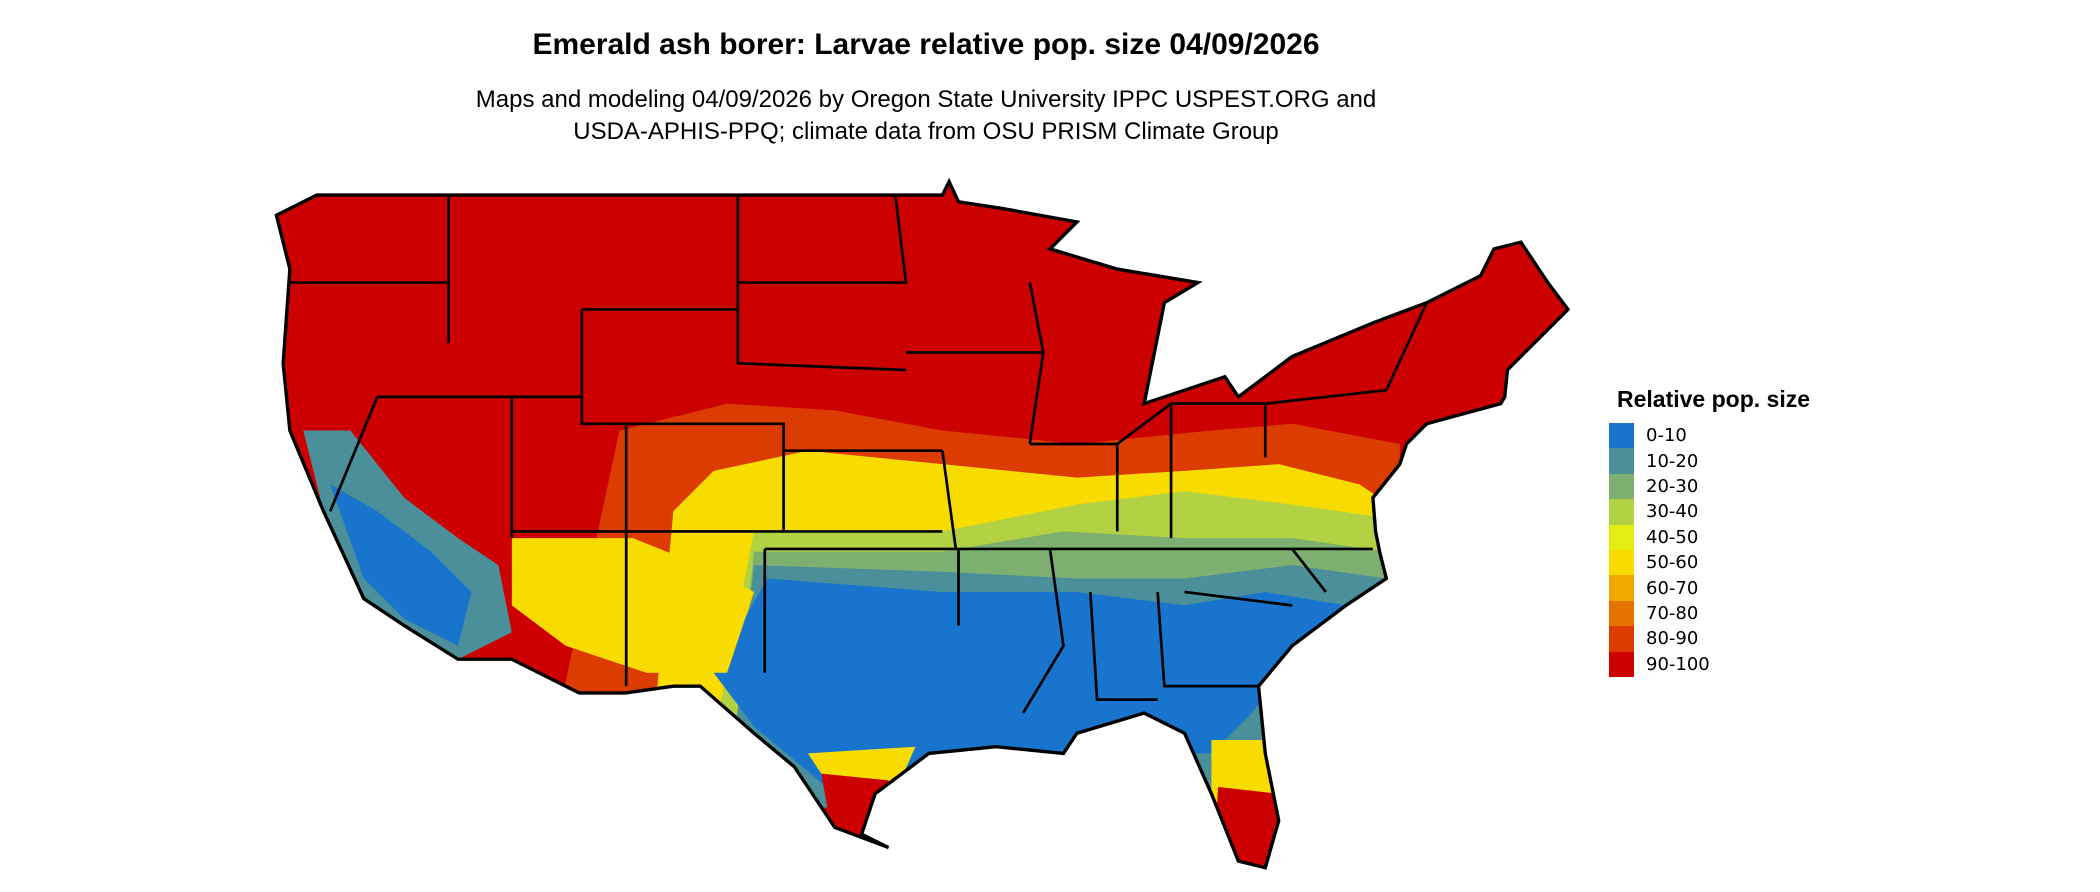 Image resolution: width=2100 pixels, height=892 pixels. What do you see at coordinates (1245, 827) in the screenshot?
I see `zone-fl-red` at bounding box center [1245, 827].